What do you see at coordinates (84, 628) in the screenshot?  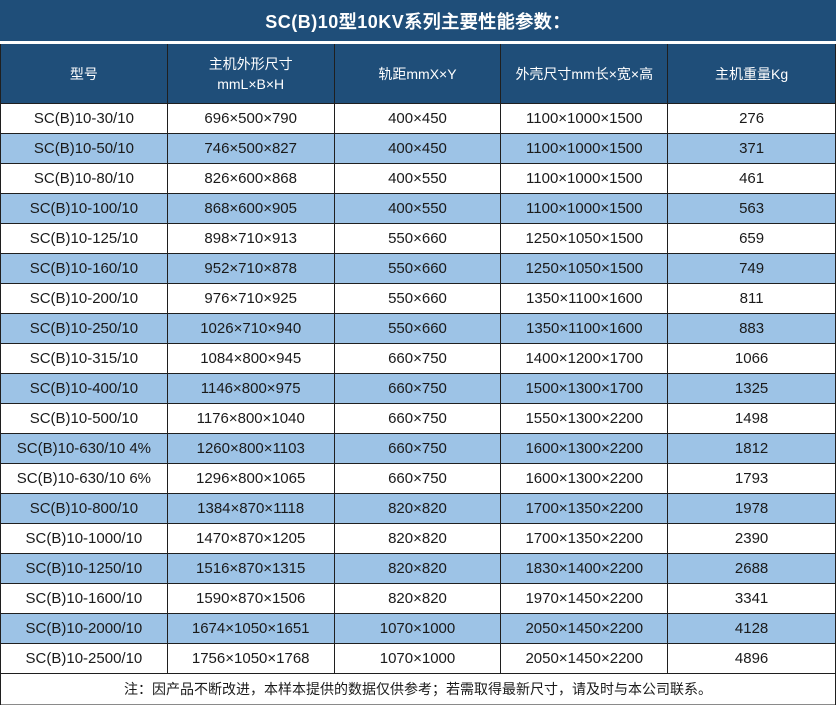 I see `cell-model: SC(B)10-2000/10` at bounding box center [84, 628].